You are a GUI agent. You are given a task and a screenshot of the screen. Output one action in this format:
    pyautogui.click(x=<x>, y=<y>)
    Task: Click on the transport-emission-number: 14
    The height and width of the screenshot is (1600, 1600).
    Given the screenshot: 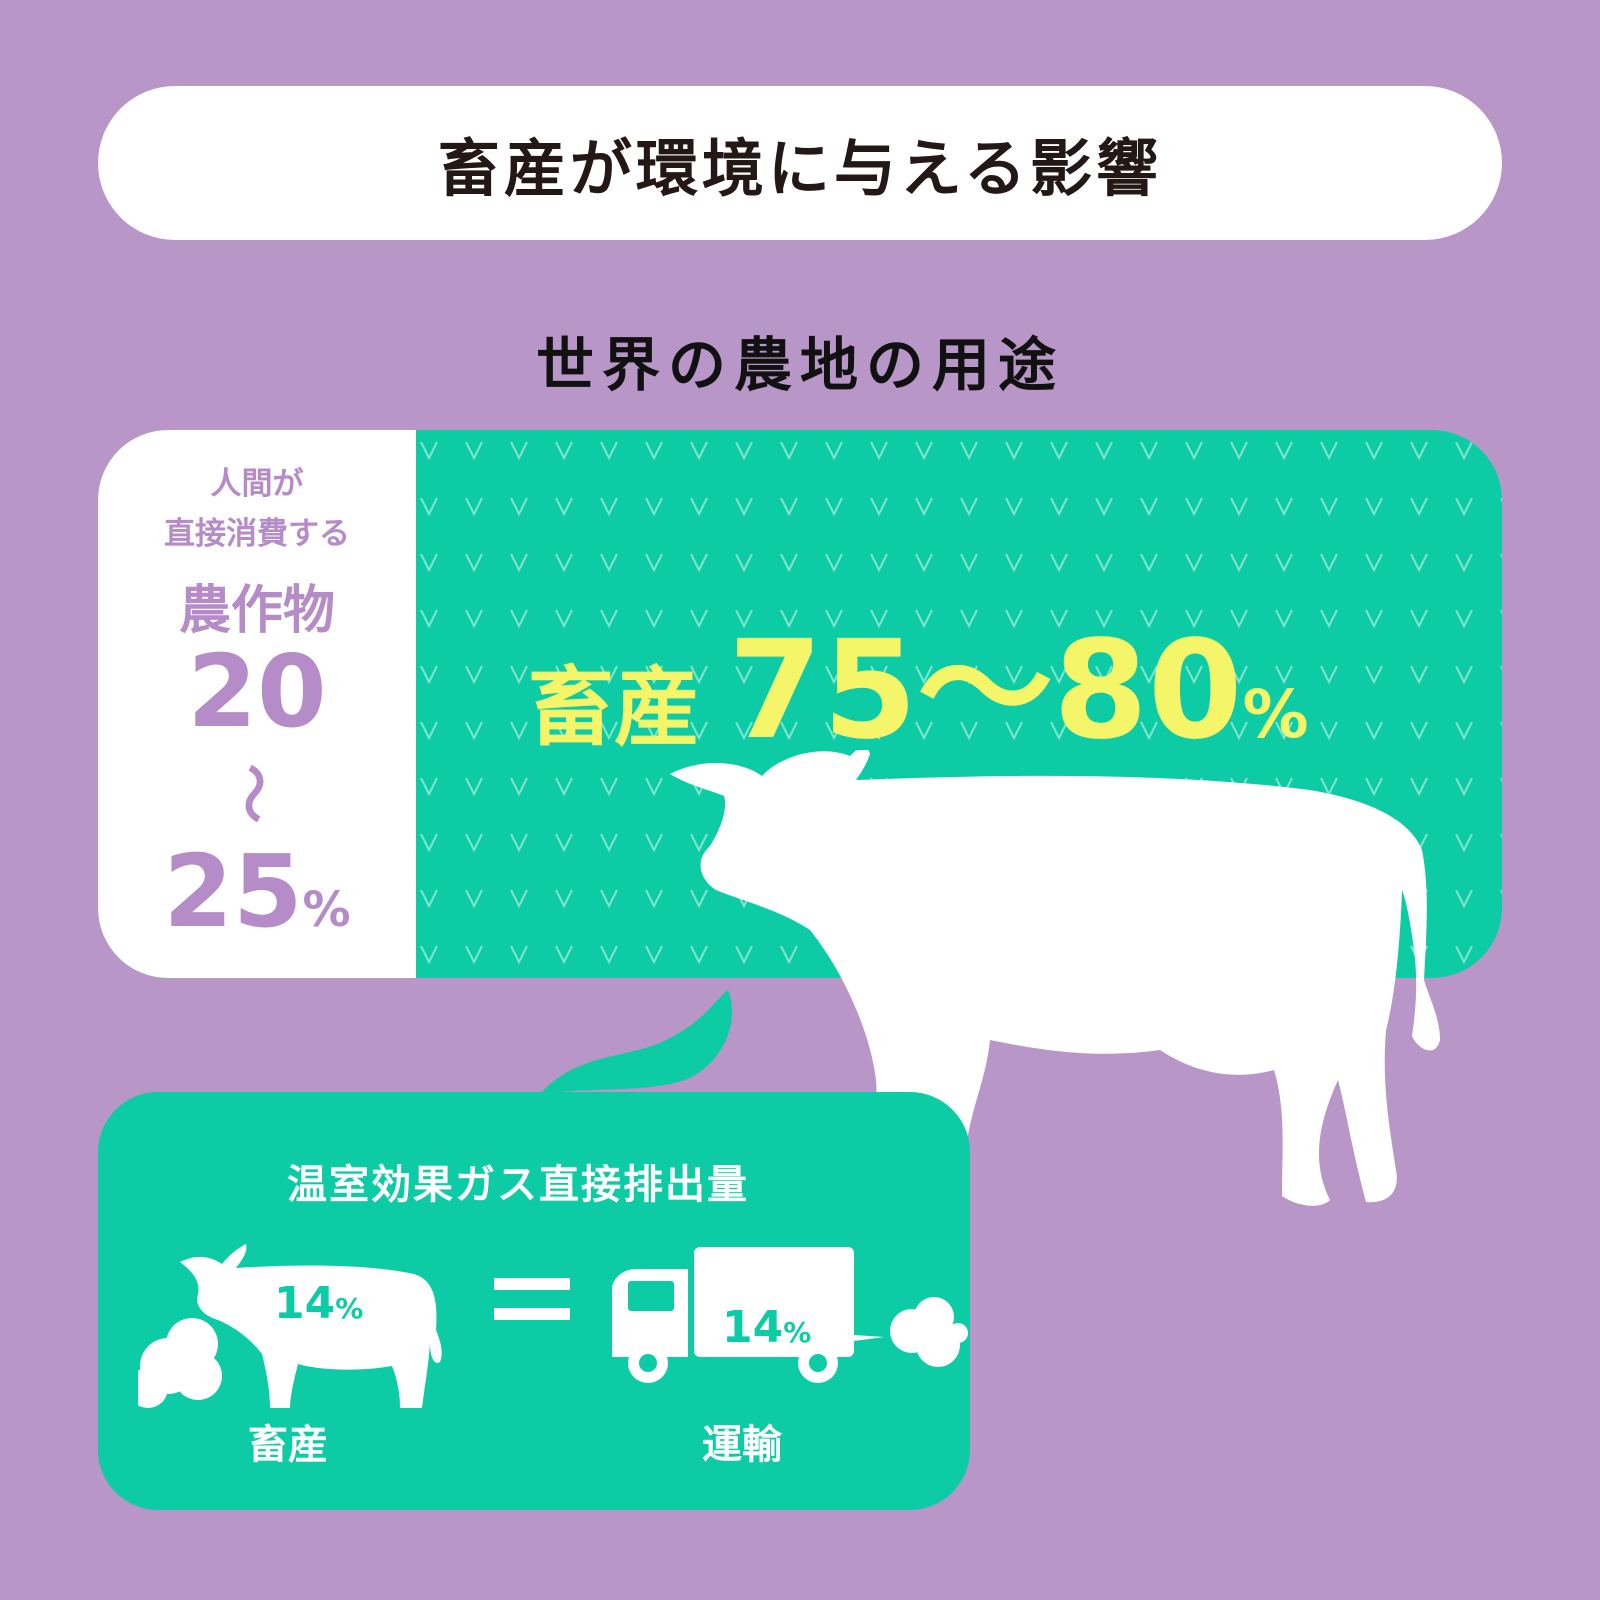 What is the action you would take?
    pyautogui.click(x=753, y=1327)
    